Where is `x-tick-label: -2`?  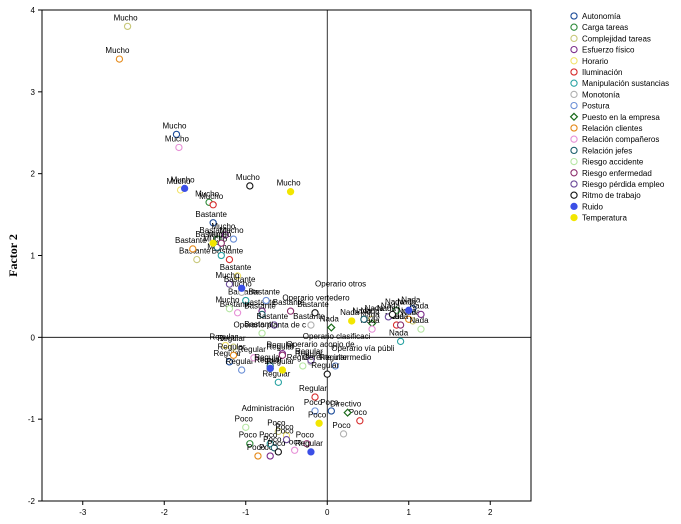 x-tick-label: -2 is located at coordinates (165, 512).